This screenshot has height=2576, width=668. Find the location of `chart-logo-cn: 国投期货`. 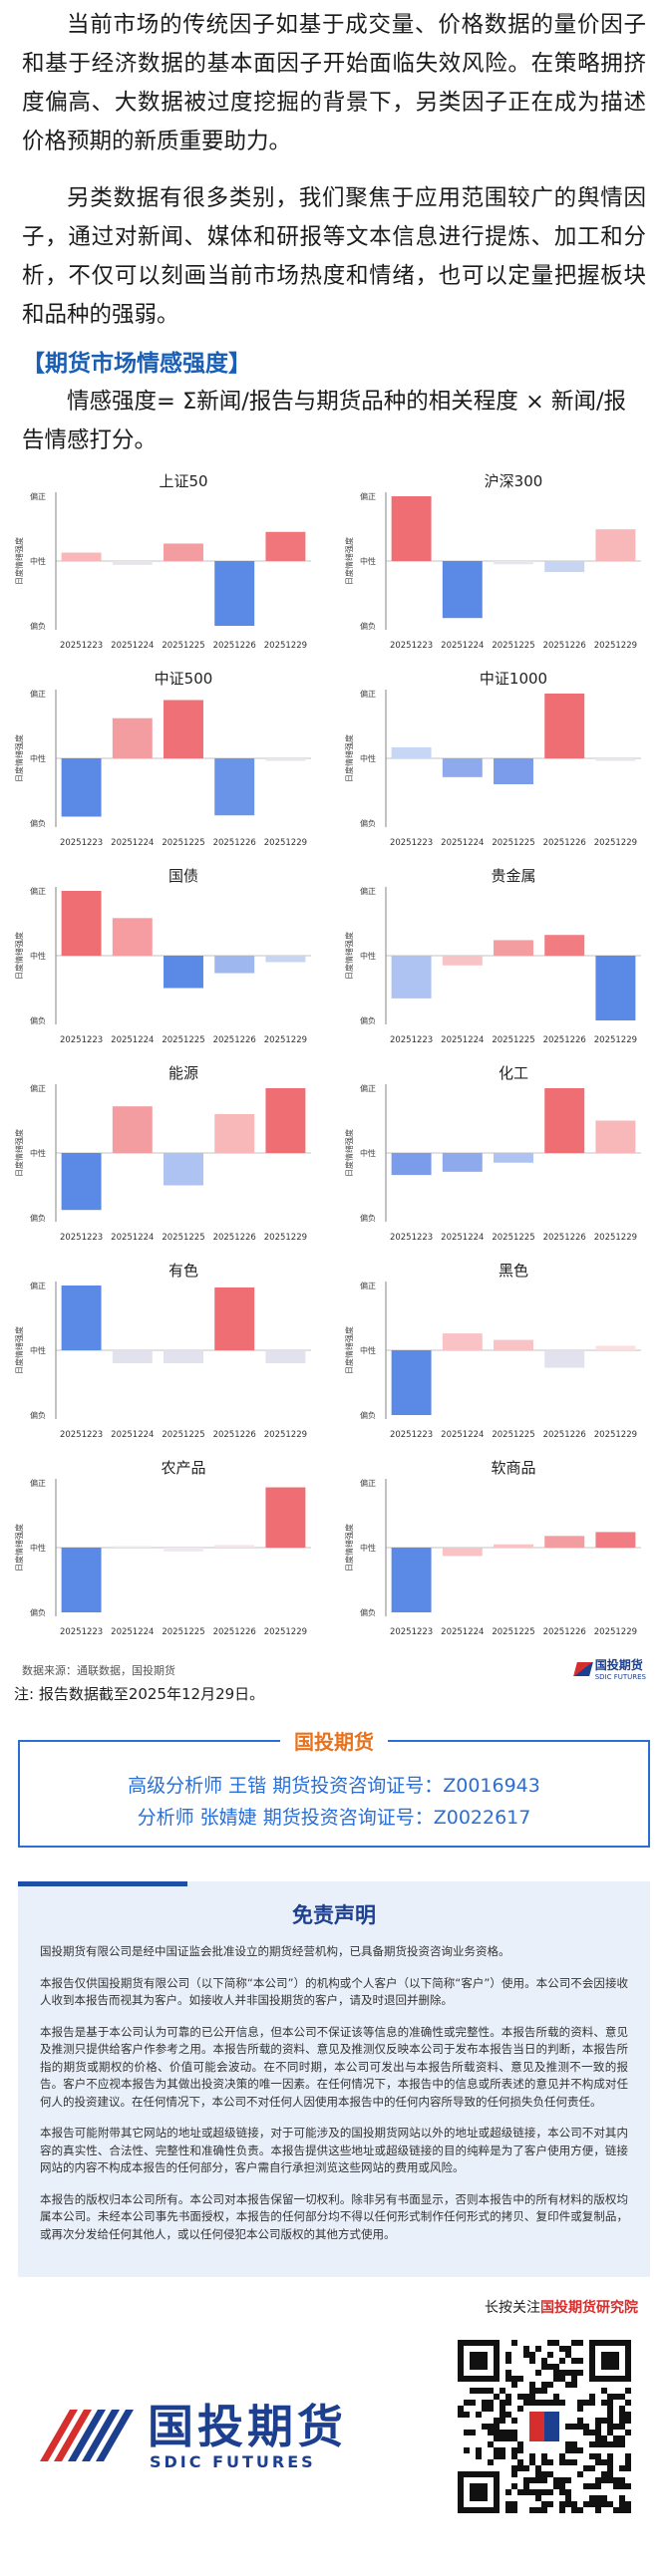

chart-logo-cn: 国投期货 is located at coordinates (618, 1665).